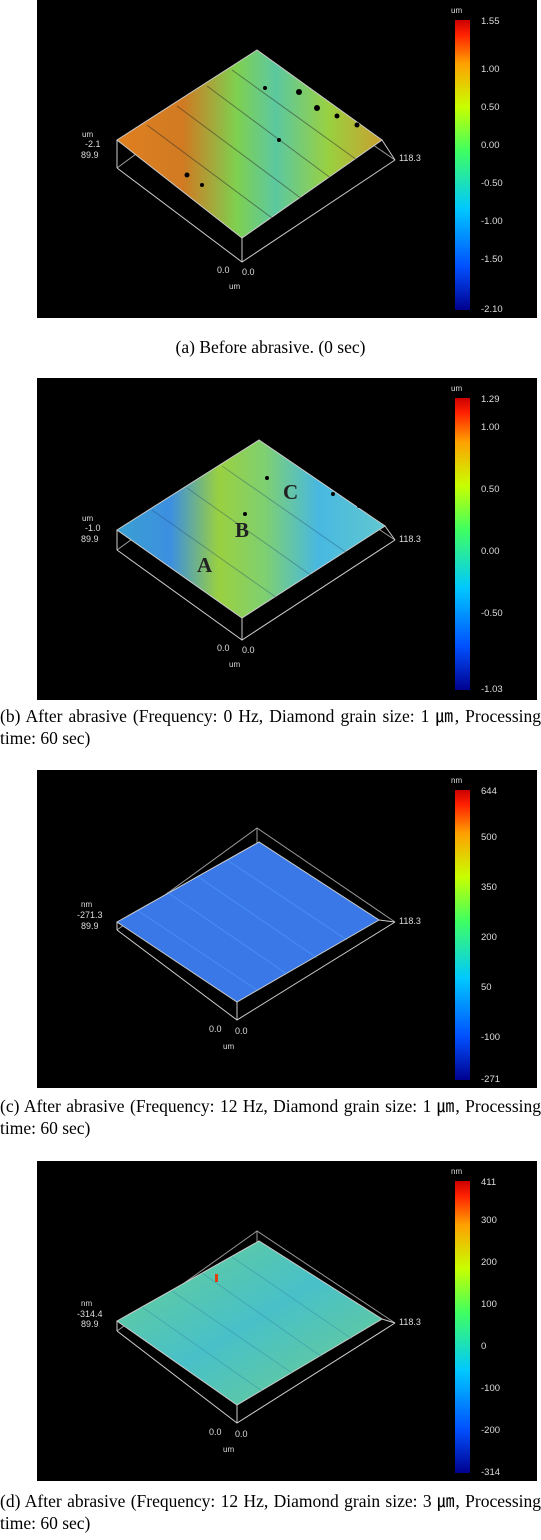 The image size is (541, 1540). What do you see at coordinates (90, 915) in the screenshot?
I see `z-min-label-c: -271.3` at bounding box center [90, 915].